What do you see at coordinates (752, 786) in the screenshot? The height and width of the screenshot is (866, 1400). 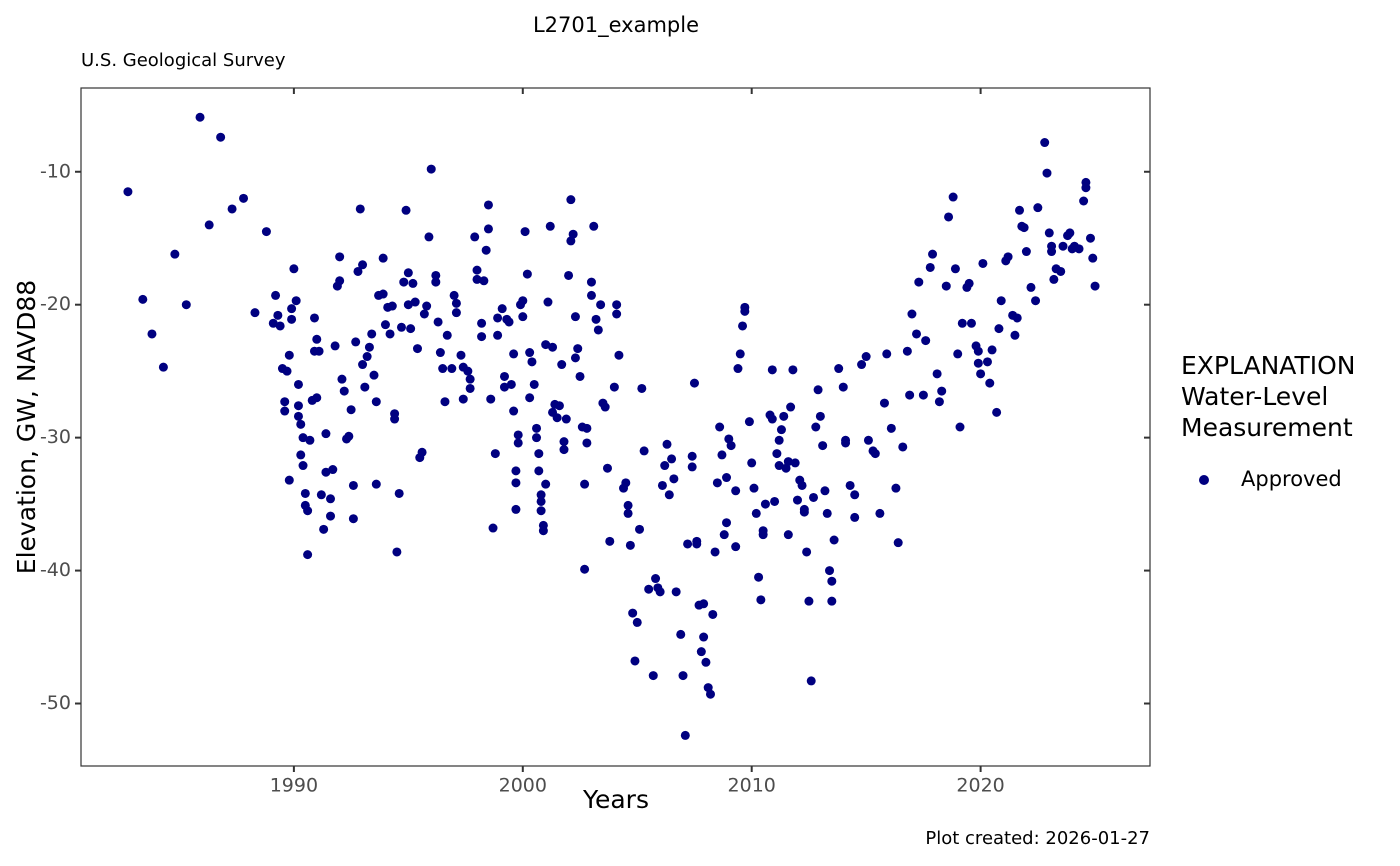 I see `x-tick-label: 2010` at bounding box center [752, 786].